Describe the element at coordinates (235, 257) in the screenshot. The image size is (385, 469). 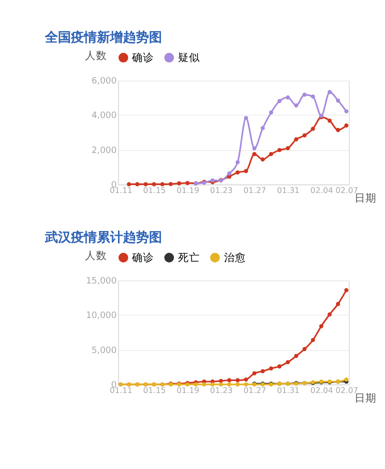
I see `legend-label: 治愈` at that location.